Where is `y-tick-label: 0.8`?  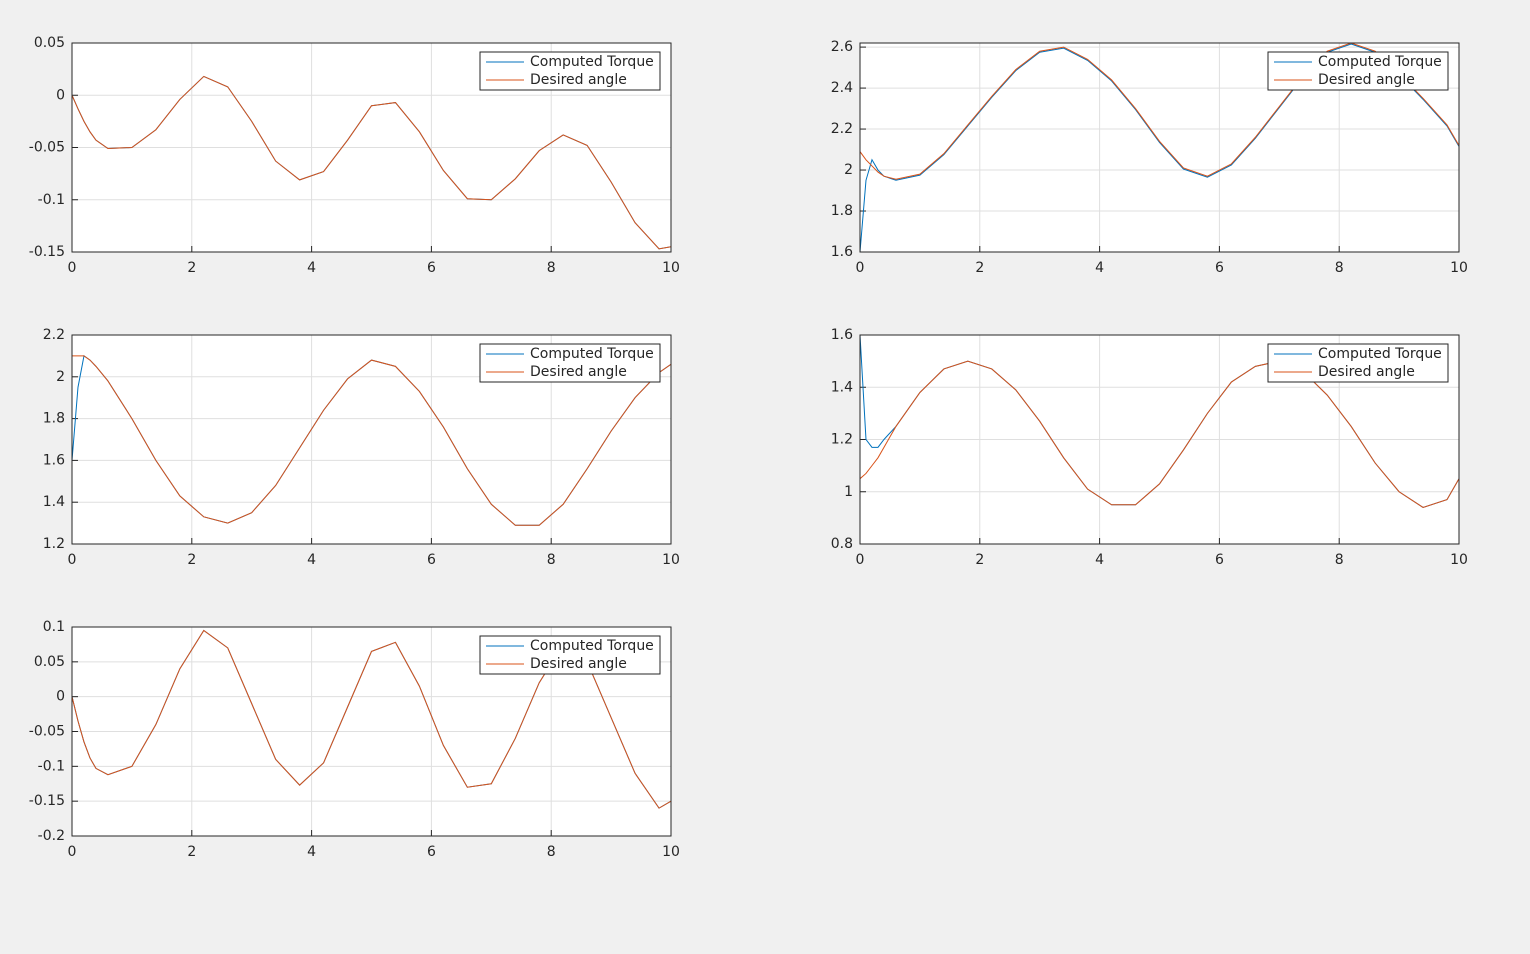 y-tick-label: 0.8 is located at coordinates (842, 544).